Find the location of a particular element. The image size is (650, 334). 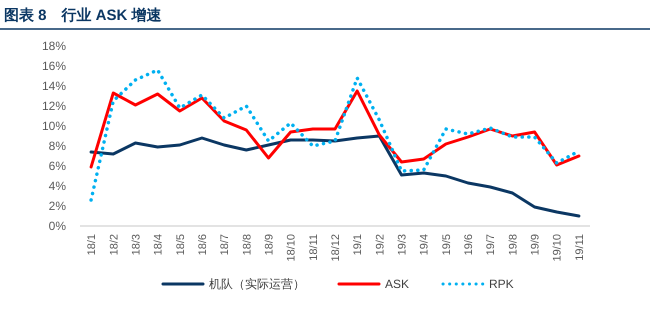

x-tick-label: 18/1 is located at coordinates (92, 245).